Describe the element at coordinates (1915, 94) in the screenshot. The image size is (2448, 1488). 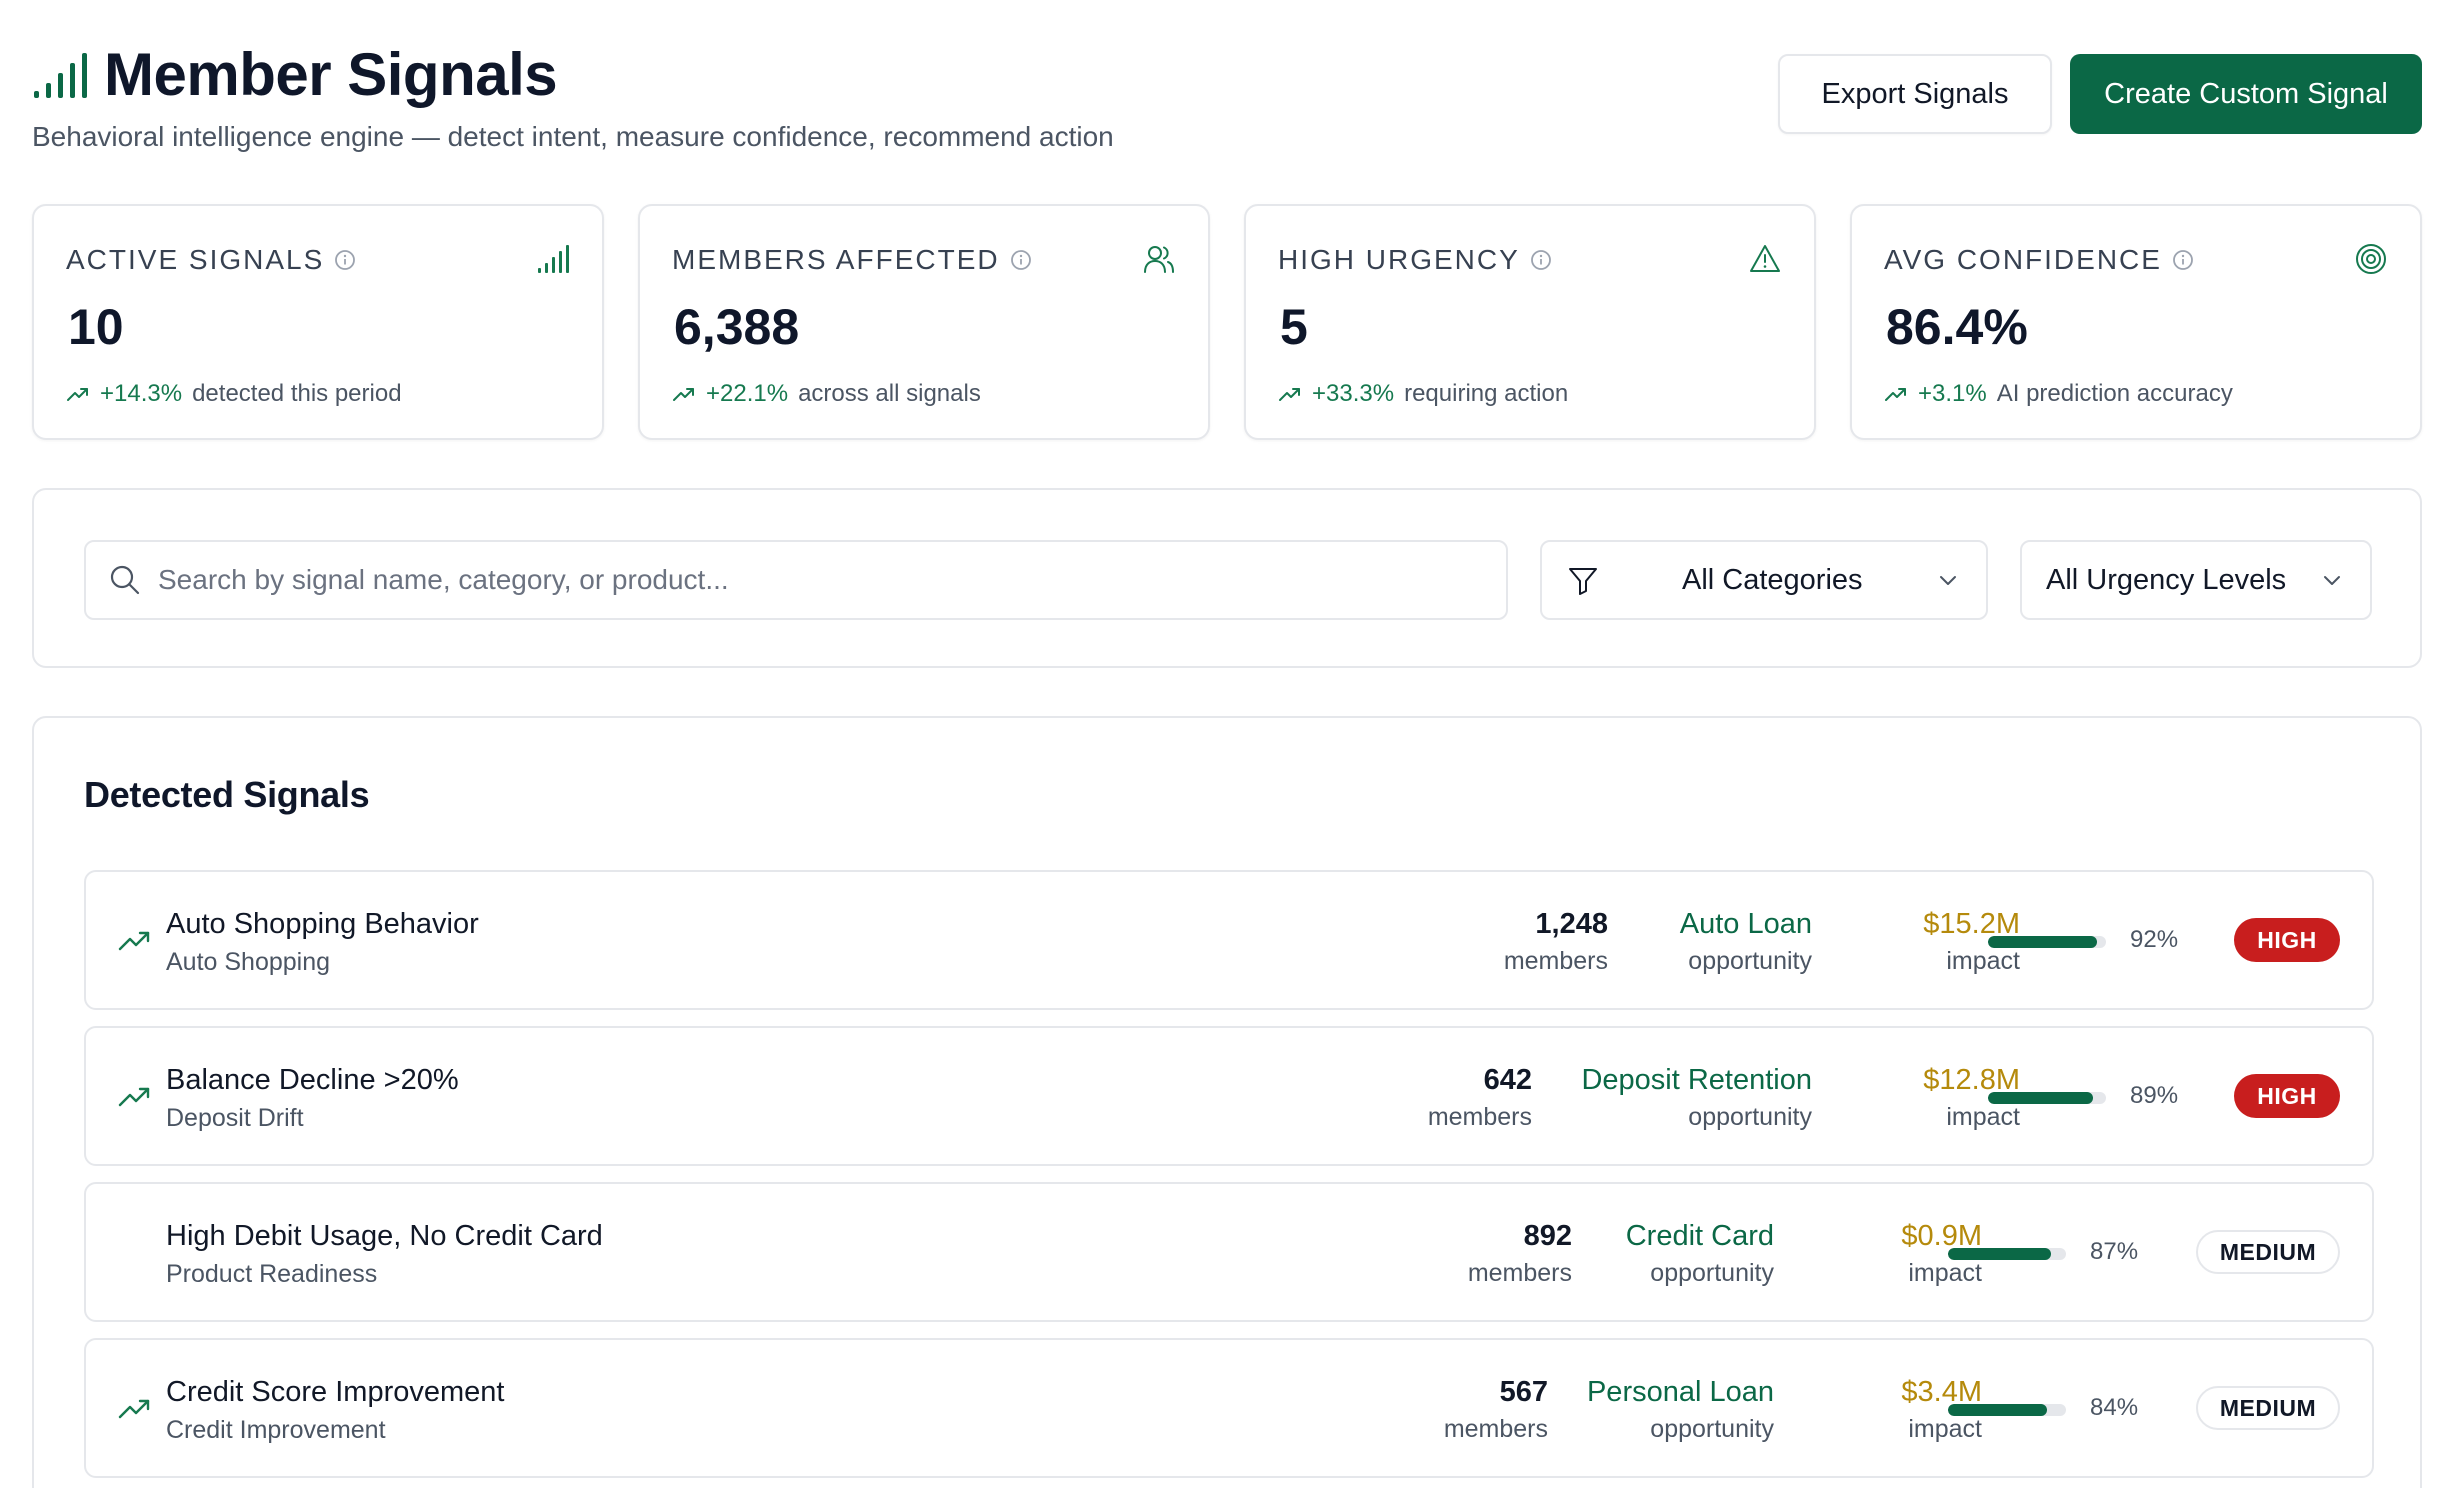
I see `export-signals-button: Export Signals` at that location.